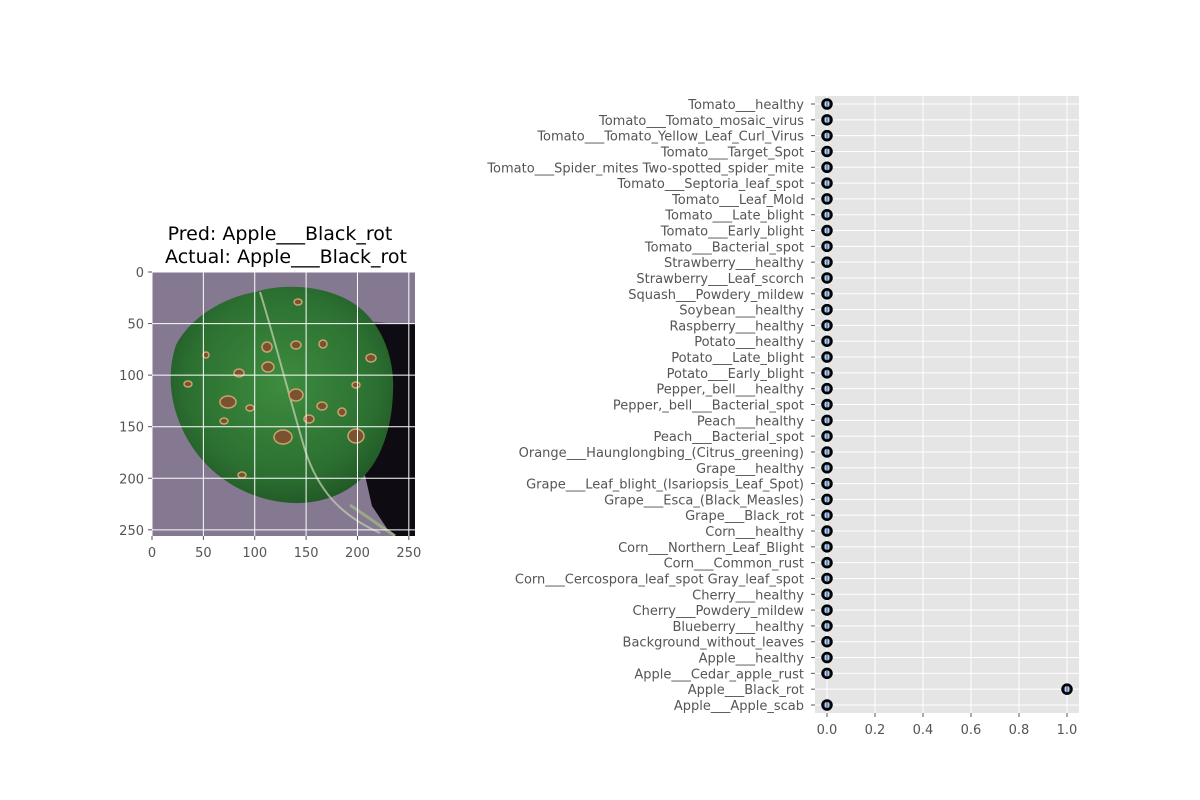 Image resolution: width=1200 pixels, height=800 pixels. What do you see at coordinates (1019, 730) in the screenshot?
I see `plot-x-tick-label: 0.8` at bounding box center [1019, 730].